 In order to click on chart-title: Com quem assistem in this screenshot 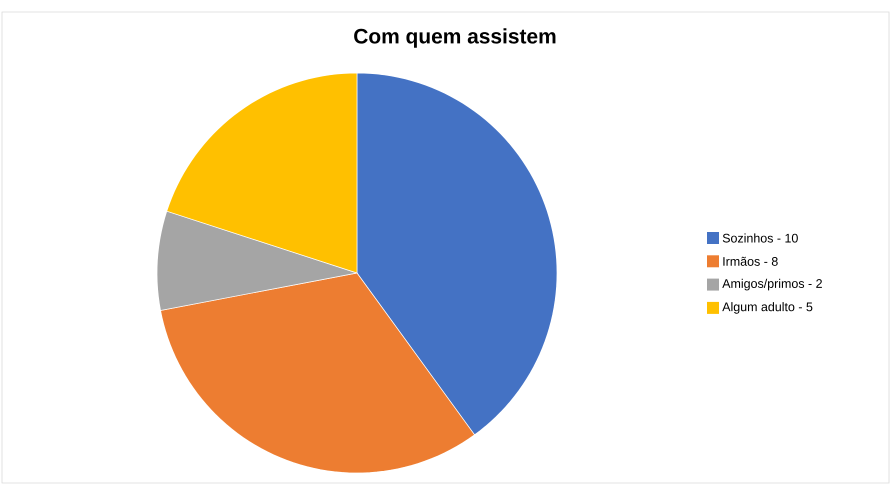, I will do `click(455, 38)`.